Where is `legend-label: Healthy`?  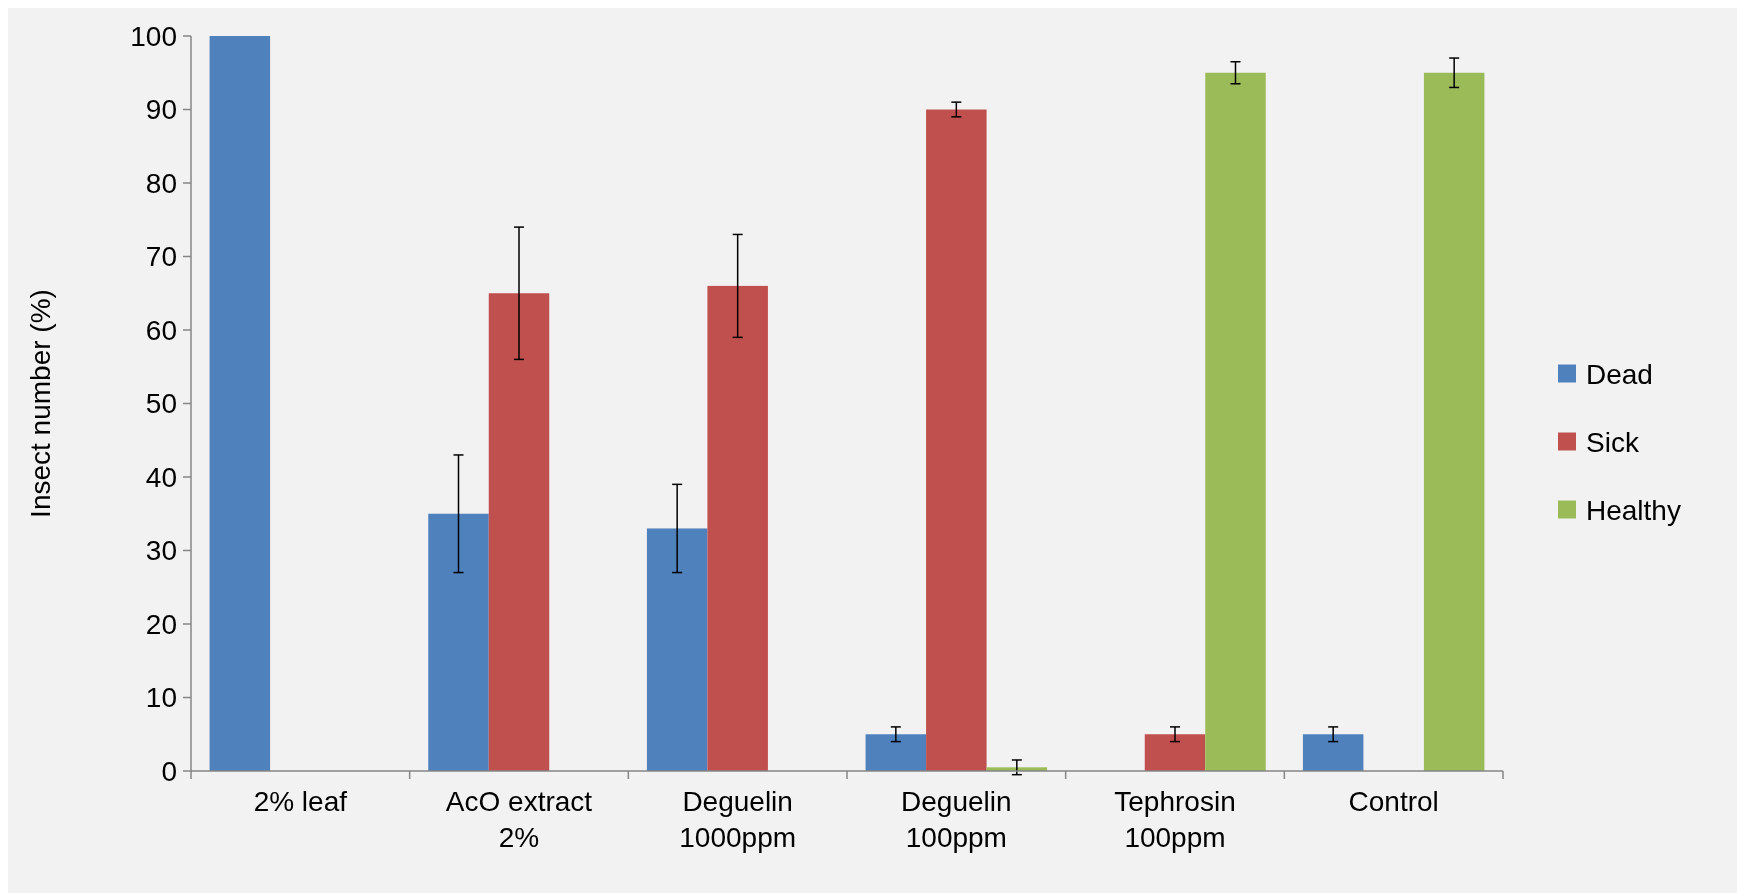
legend-label: Healthy is located at coordinates (1633, 511).